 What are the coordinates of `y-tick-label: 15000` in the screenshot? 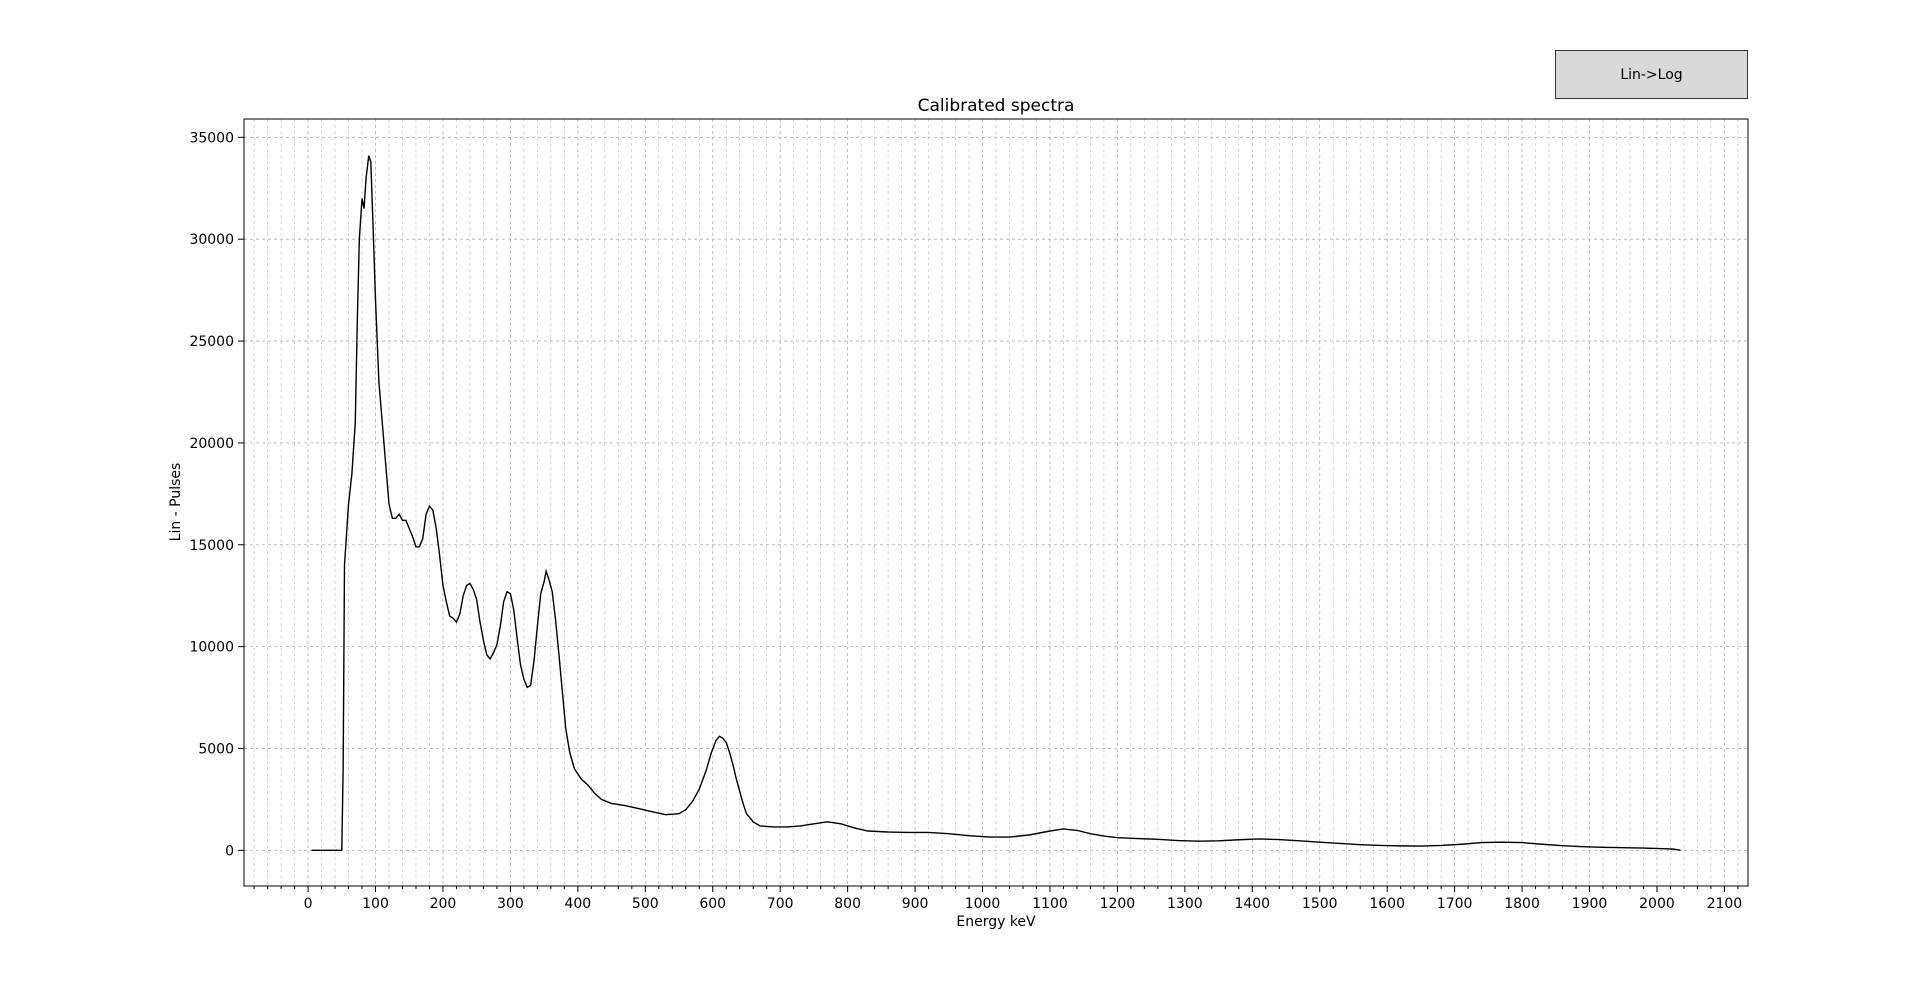 It's located at (211, 546).